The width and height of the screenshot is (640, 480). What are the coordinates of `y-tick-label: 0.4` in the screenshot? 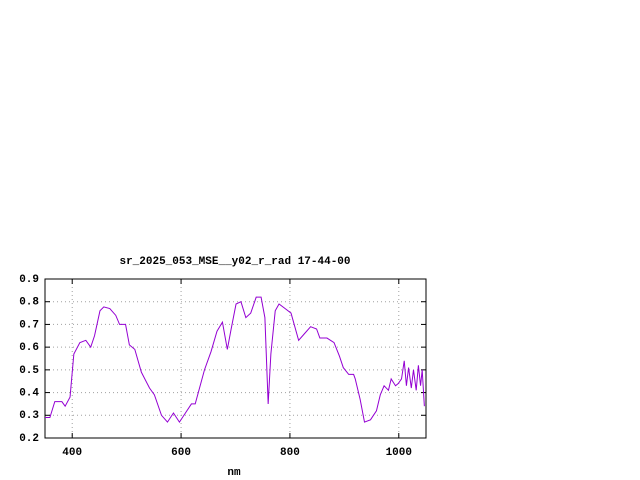 It's located at (29, 393).